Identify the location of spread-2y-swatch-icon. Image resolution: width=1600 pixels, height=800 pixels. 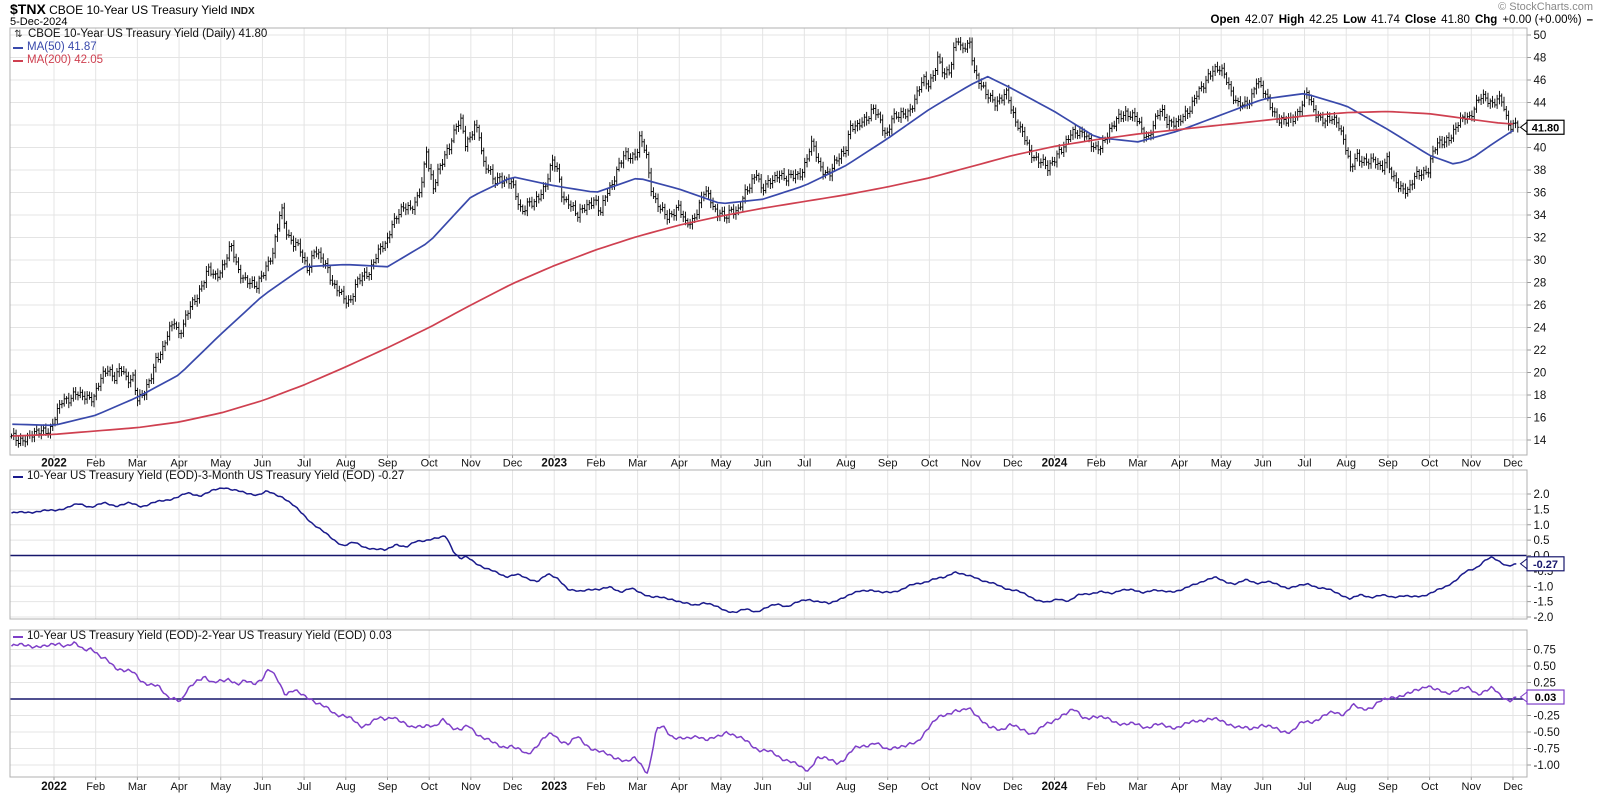
(18, 636).